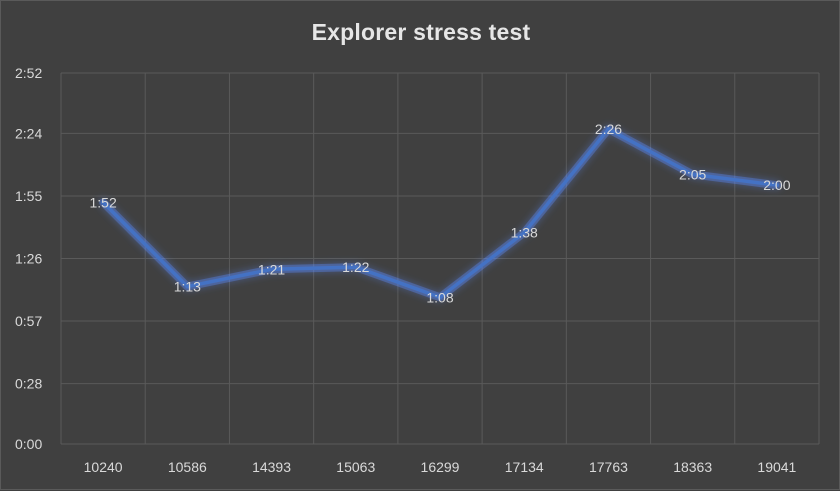  I want to click on data-label: 2:05, so click(692, 174).